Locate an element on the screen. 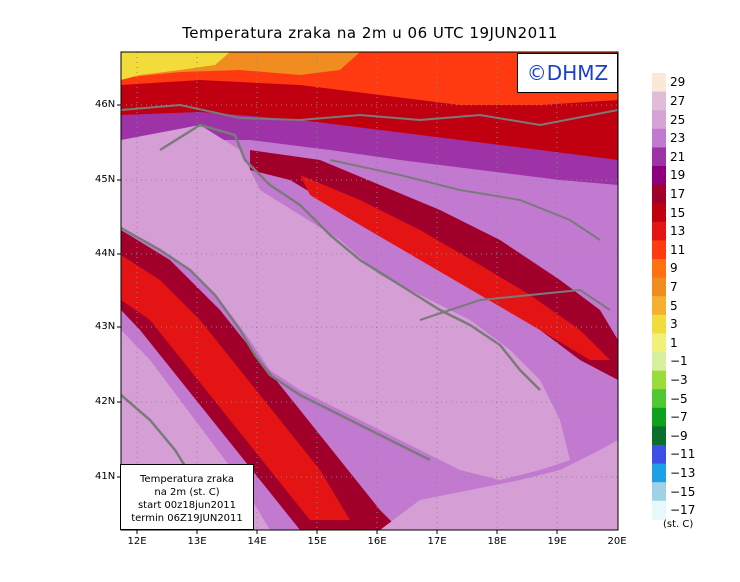 The height and width of the screenshot is (582, 740). legend-label: −5 is located at coordinates (679, 398).